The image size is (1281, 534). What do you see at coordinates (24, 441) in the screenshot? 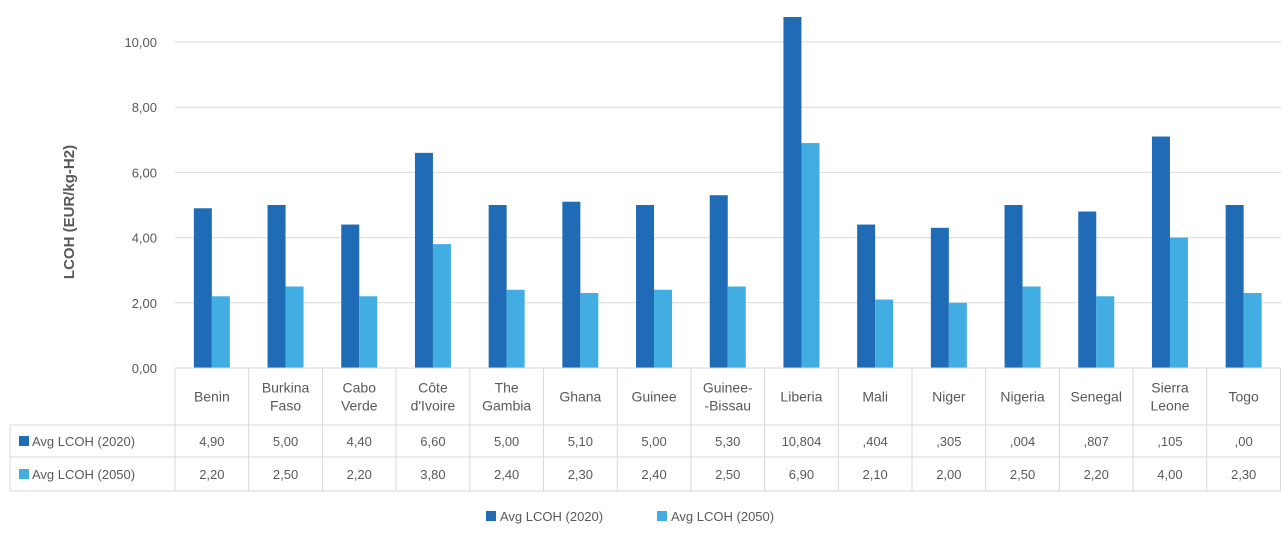
I see `table-legend-key-2020` at bounding box center [24, 441].